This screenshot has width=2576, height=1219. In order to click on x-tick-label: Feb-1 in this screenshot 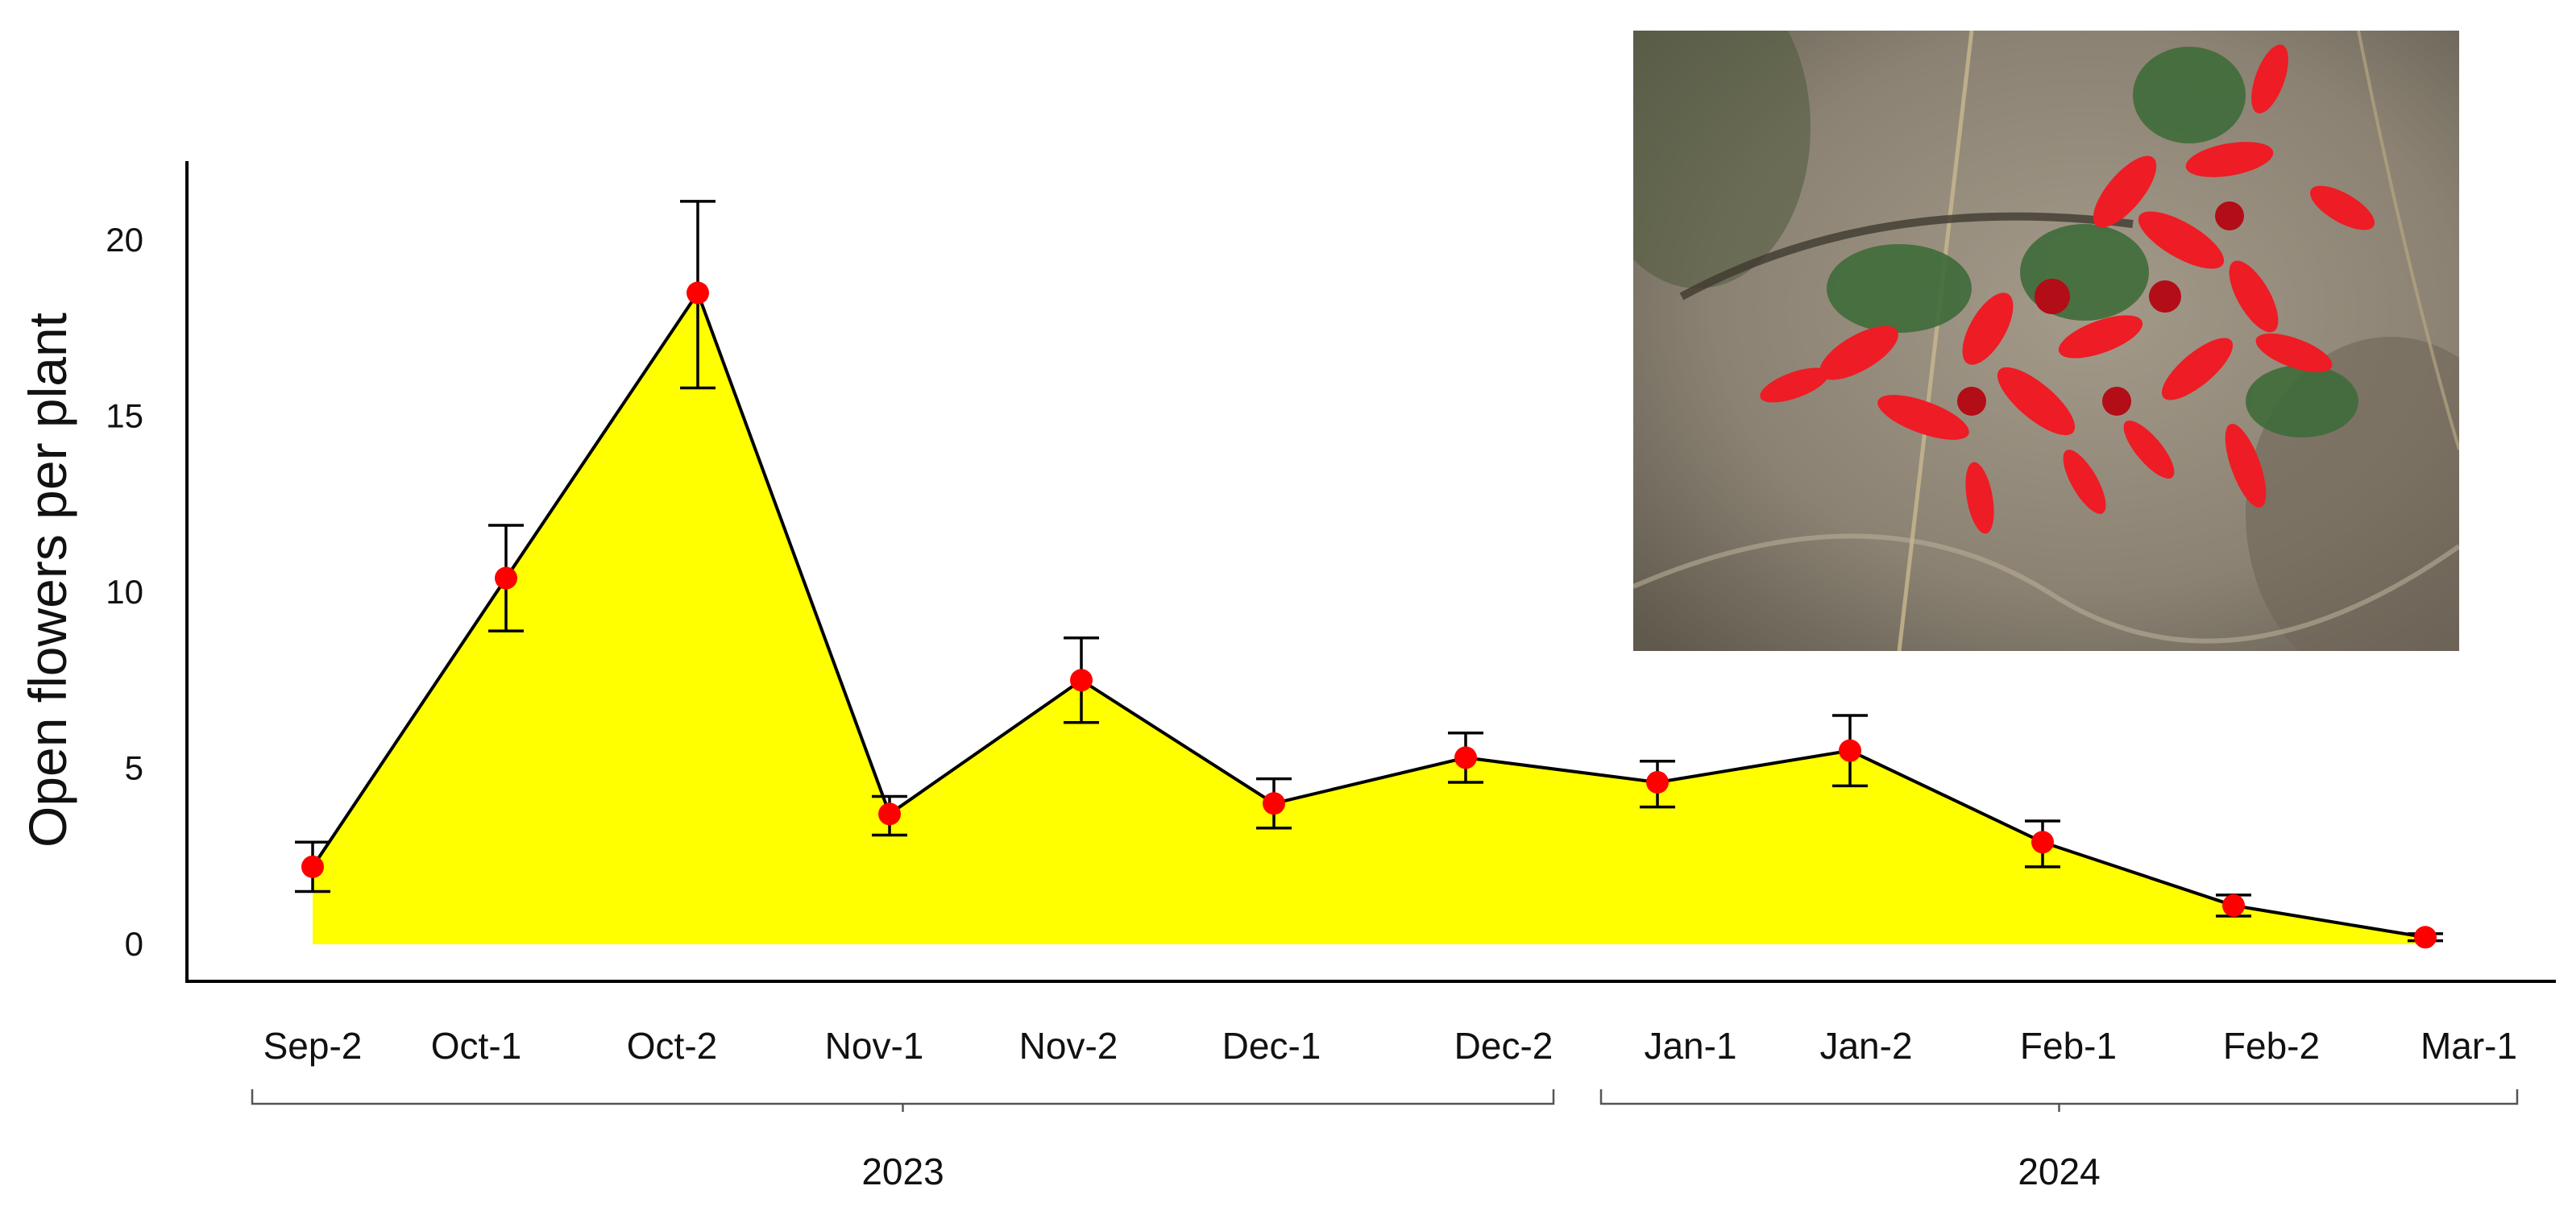, I will do `click(2068, 1046)`.